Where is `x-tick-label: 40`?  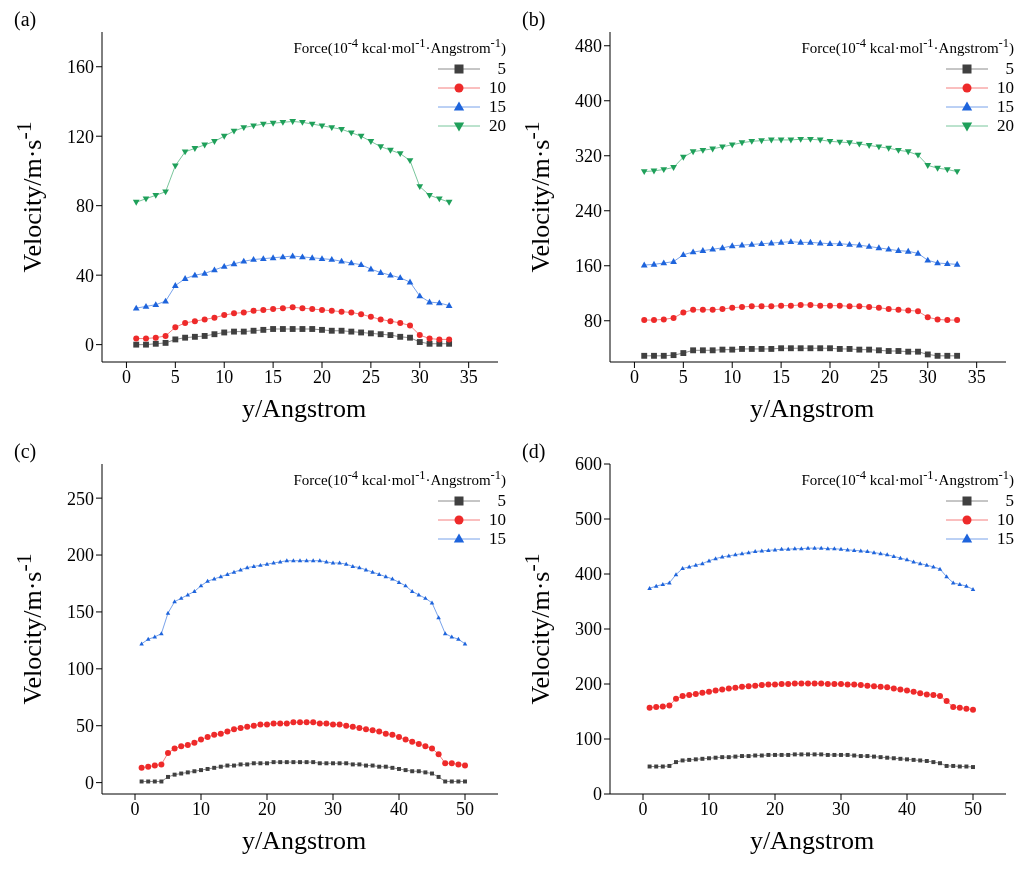 x-tick-label: 40 is located at coordinates (907, 808).